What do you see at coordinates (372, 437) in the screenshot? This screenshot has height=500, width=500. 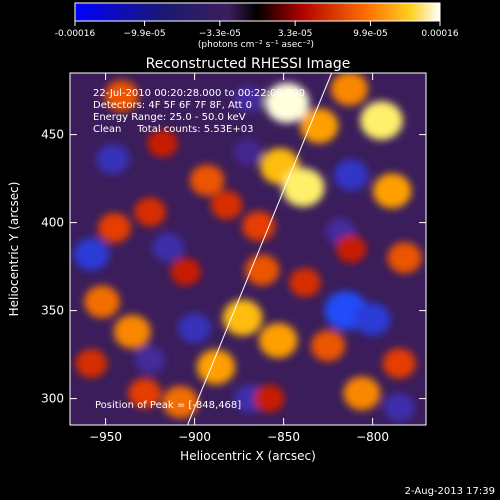 I see `x-tick-label: −800` at bounding box center [372, 437].